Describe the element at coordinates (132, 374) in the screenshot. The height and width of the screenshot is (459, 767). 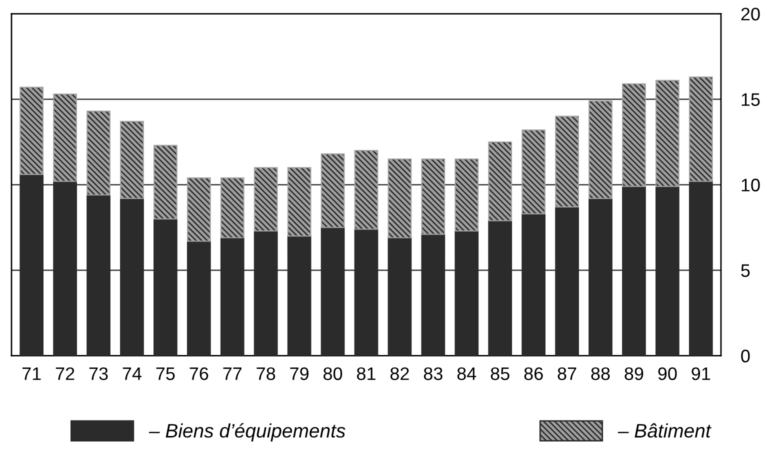
I see `x-tick-label: 74` at that location.